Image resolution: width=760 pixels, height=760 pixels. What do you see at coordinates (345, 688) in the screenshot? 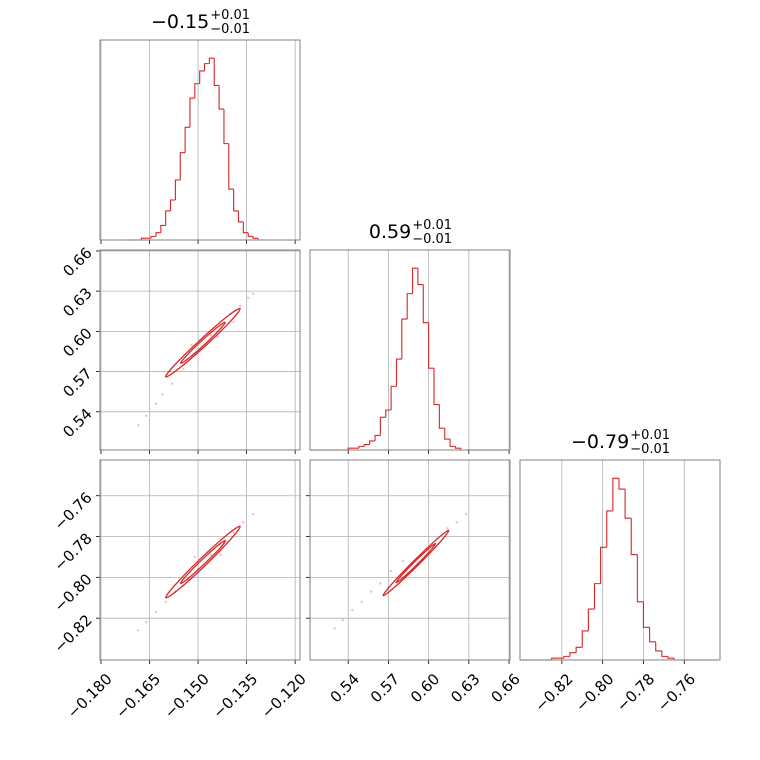
I see `x-tick-label: 0.54` at bounding box center [345, 688].